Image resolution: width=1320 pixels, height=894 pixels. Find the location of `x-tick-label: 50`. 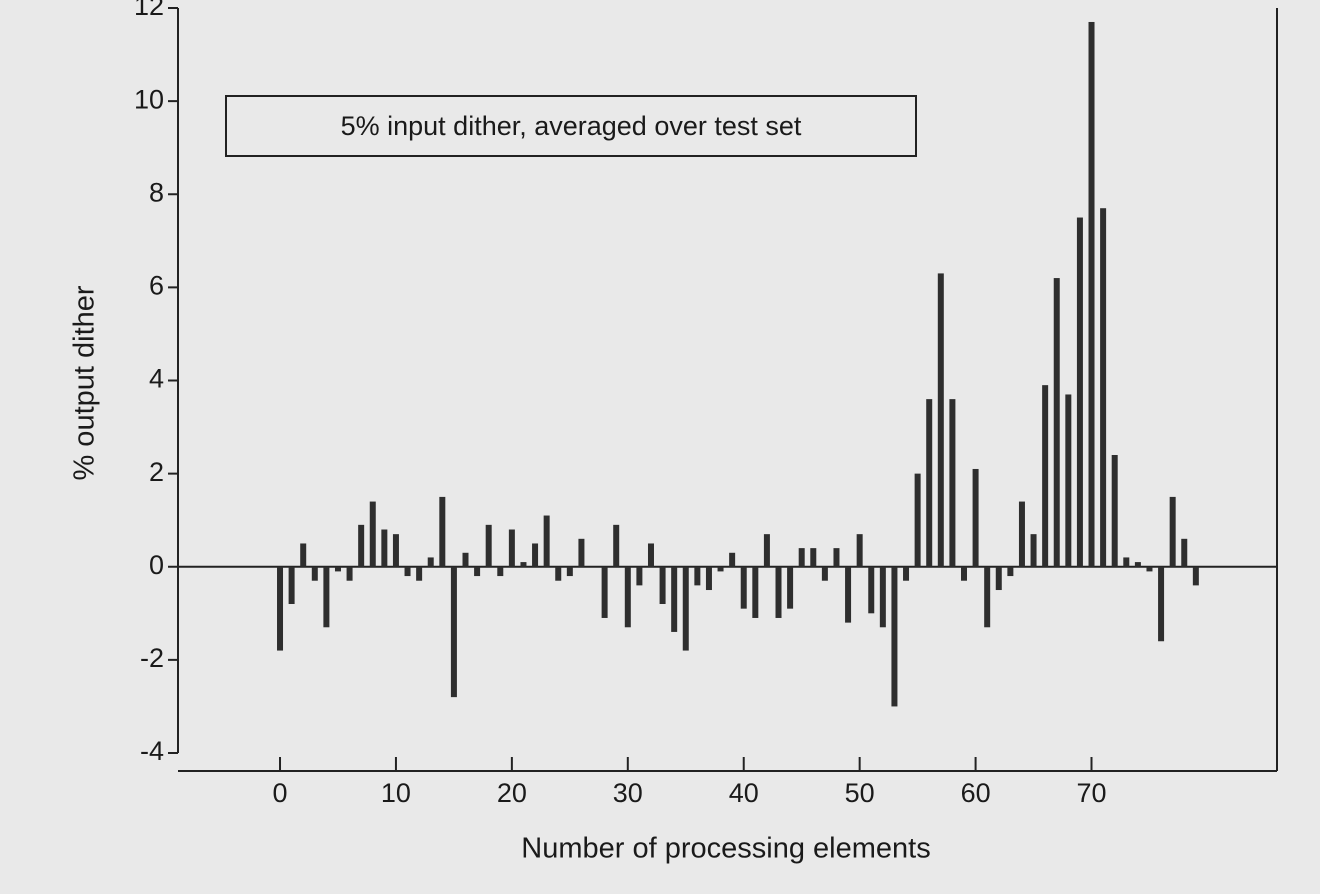

x-tick-label: 50 is located at coordinates (860, 793).